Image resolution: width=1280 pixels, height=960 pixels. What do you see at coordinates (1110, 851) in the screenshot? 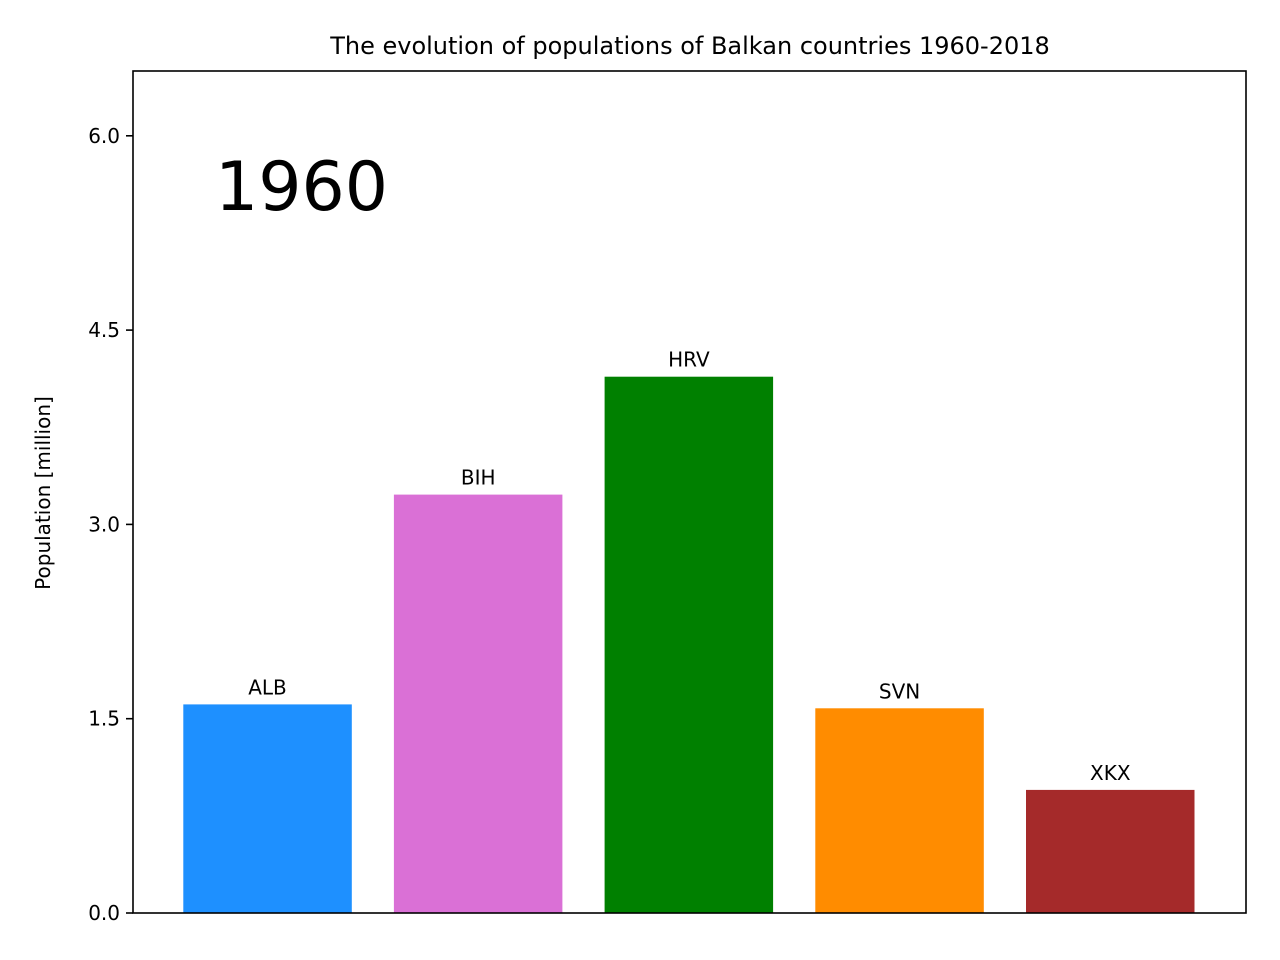
I see `bar-xkx` at bounding box center [1110, 851].